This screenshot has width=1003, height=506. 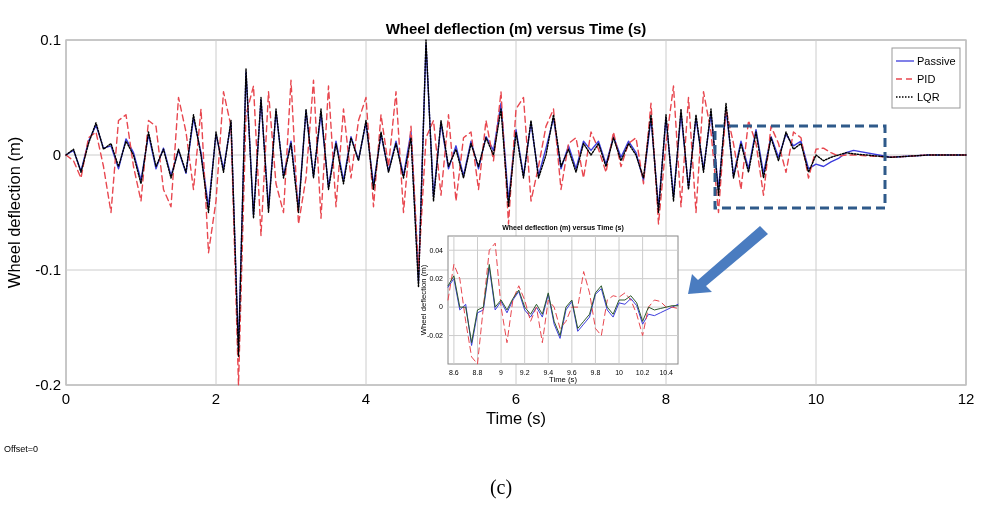 What do you see at coordinates (563, 303) in the screenshot?
I see `line-series` at bounding box center [563, 303].